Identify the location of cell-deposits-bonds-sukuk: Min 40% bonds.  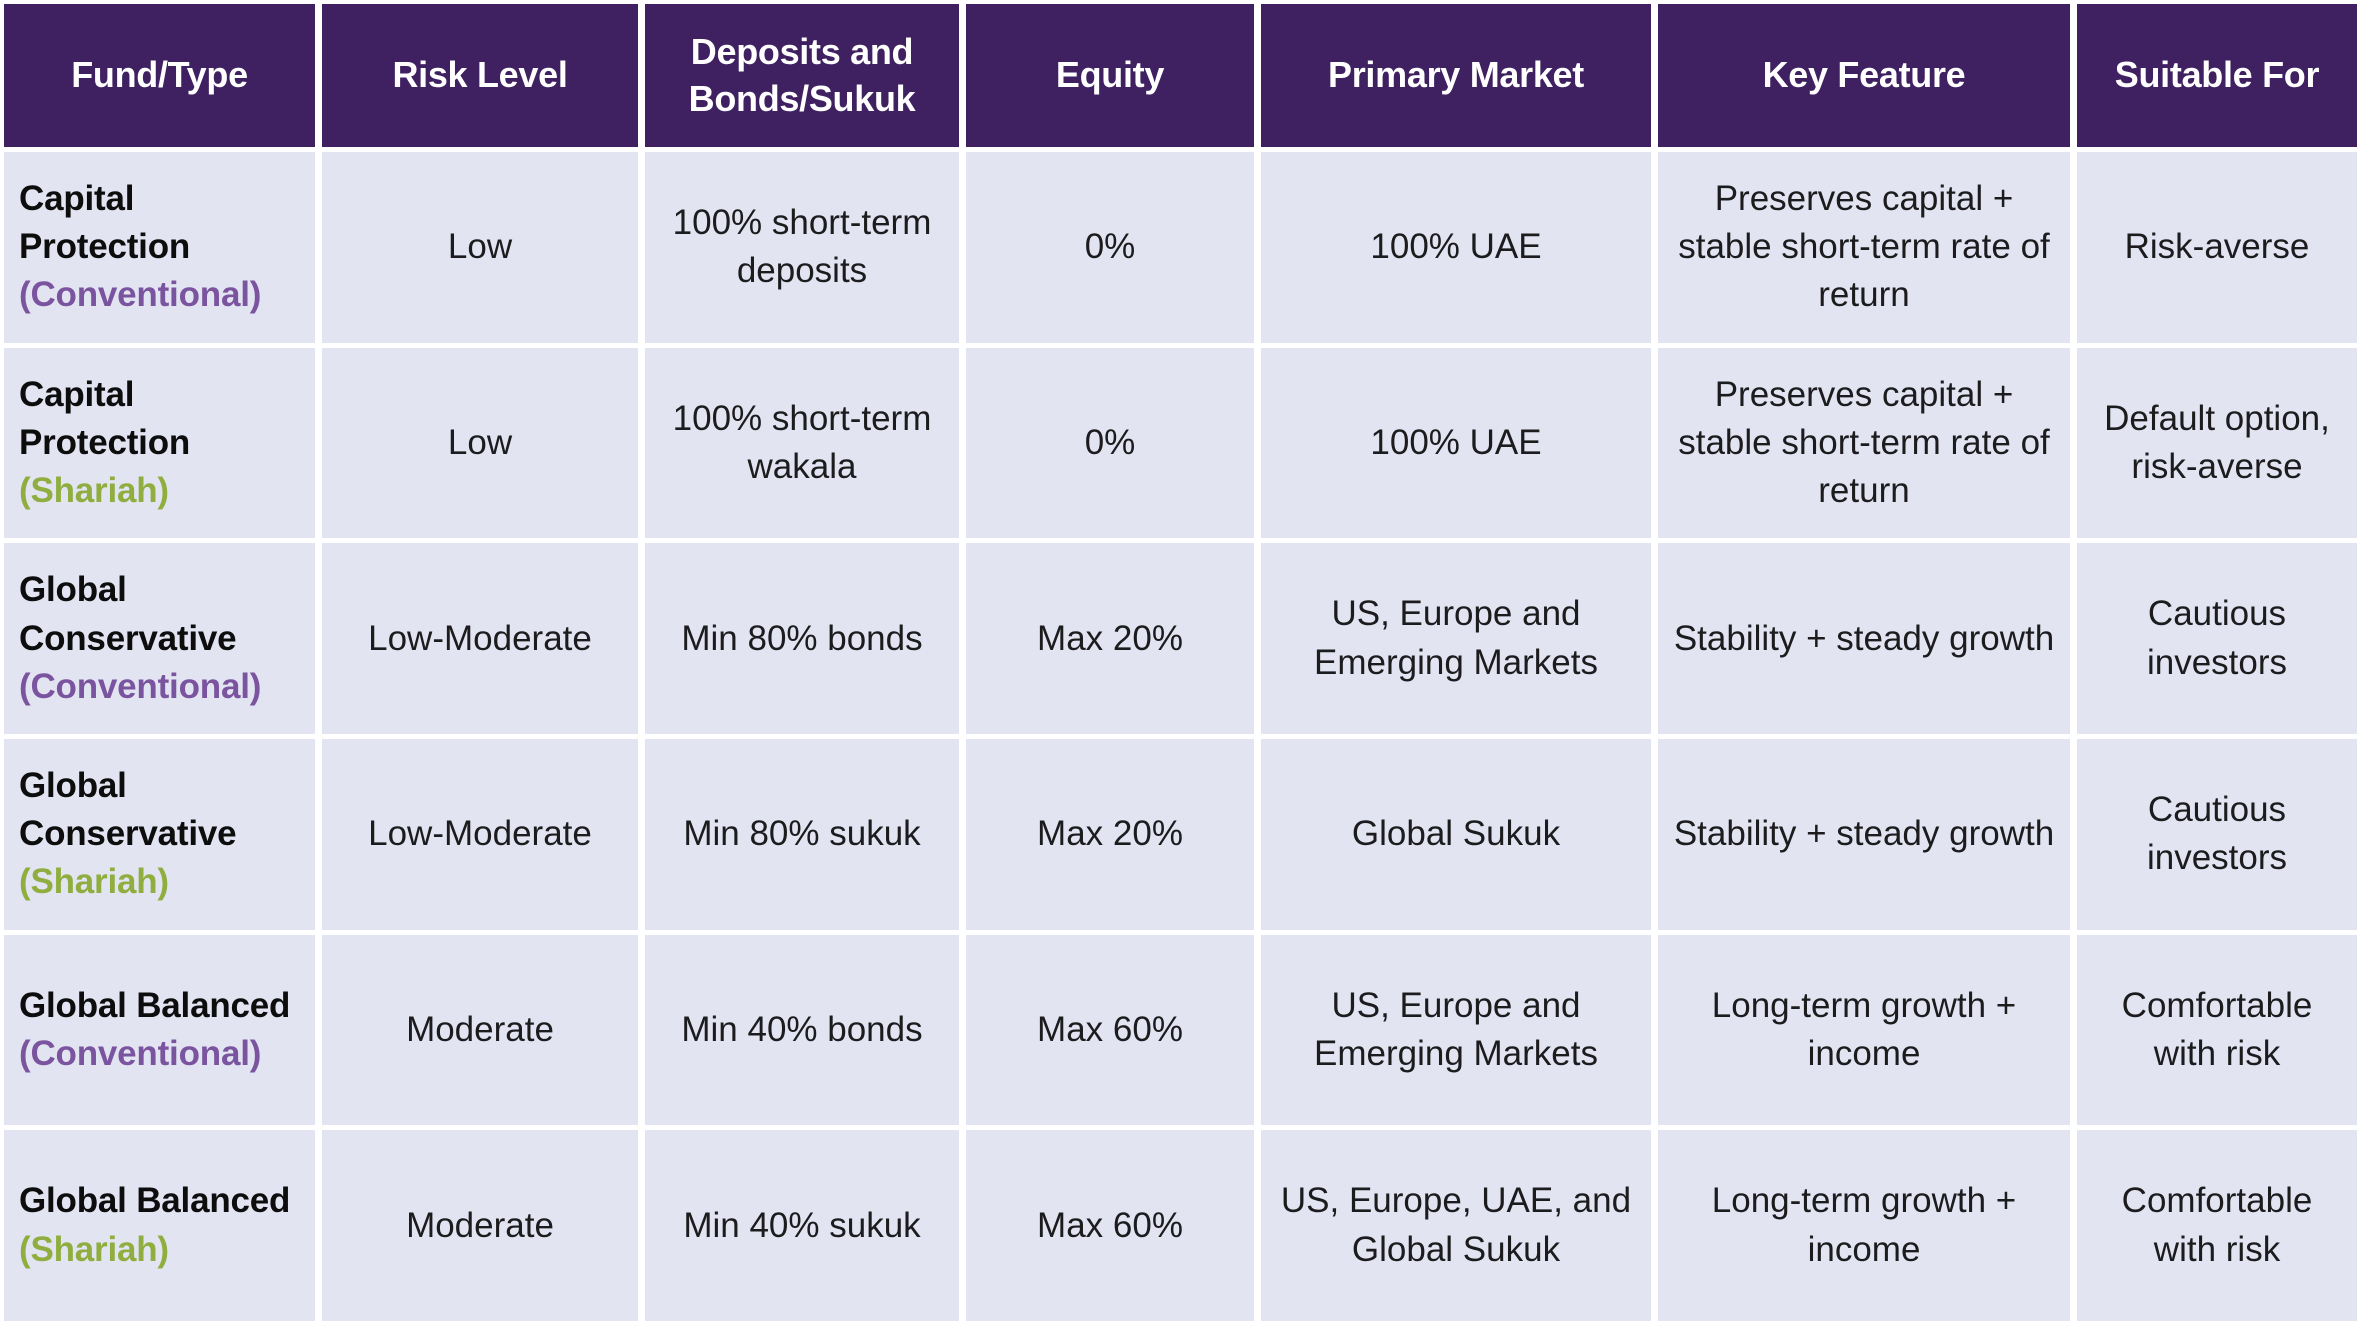
(802, 1030).